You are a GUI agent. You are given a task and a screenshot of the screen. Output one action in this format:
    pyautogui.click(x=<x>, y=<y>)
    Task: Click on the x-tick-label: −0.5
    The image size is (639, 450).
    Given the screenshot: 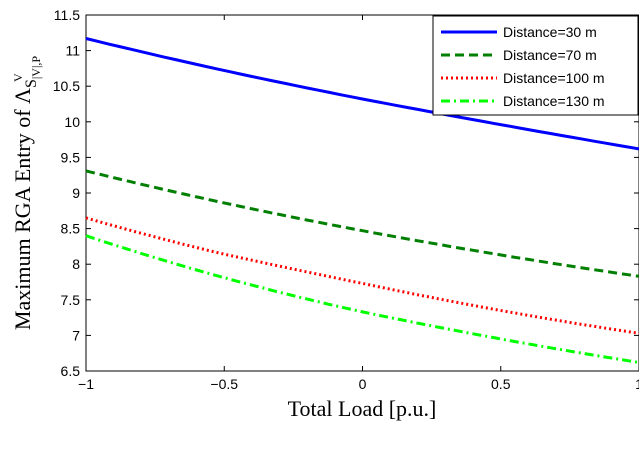 What is the action you would take?
    pyautogui.click(x=224, y=384)
    